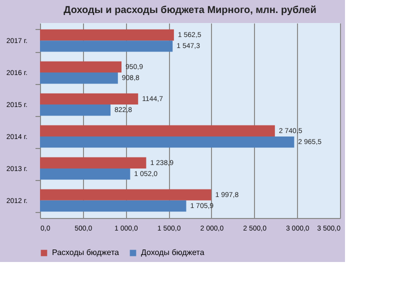 This screenshot has width=393, height=288. I want to click on legend-label: Доходы бюджета, so click(173, 252).